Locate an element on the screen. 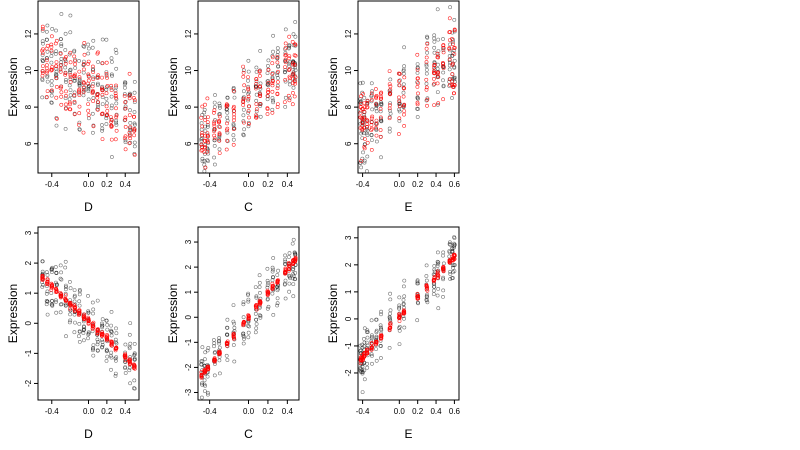 This screenshot has width=800, height=450. plot-frame is located at coordinates (408, 87).